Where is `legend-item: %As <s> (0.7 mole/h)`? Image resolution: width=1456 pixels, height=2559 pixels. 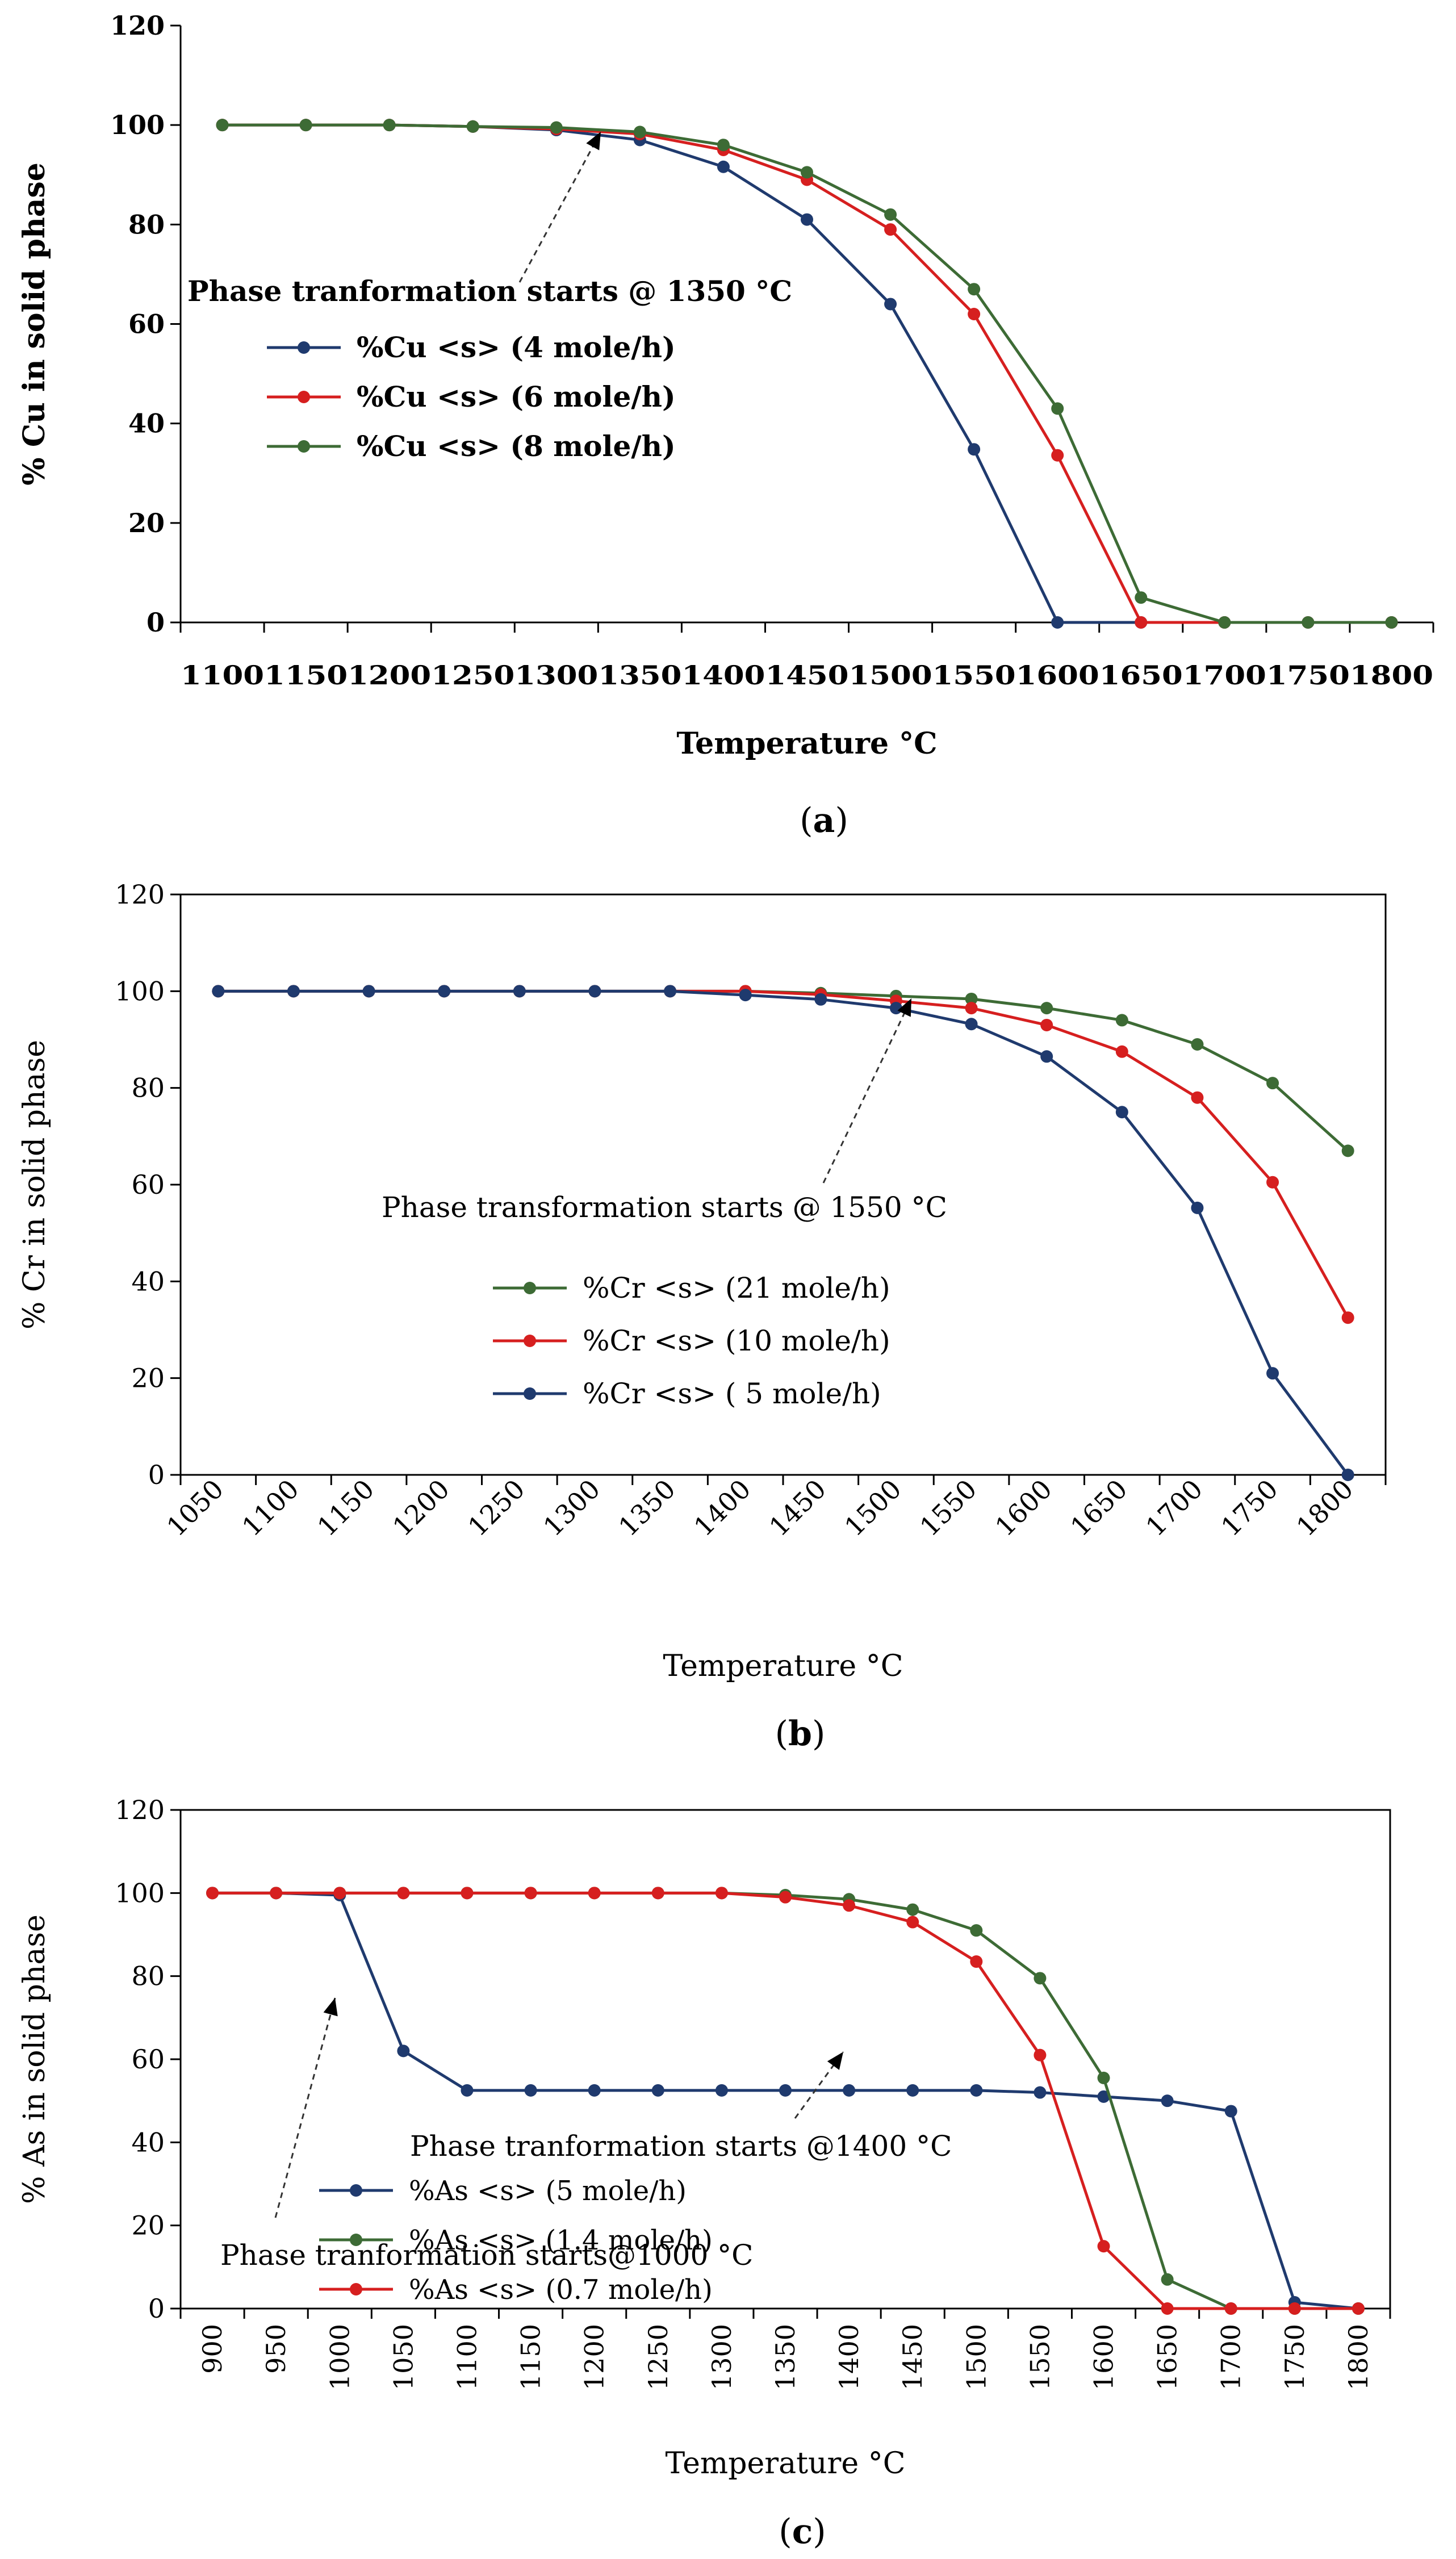
legend-item: %As <s> (0.7 mole/h) is located at coordinates (516, 2290).